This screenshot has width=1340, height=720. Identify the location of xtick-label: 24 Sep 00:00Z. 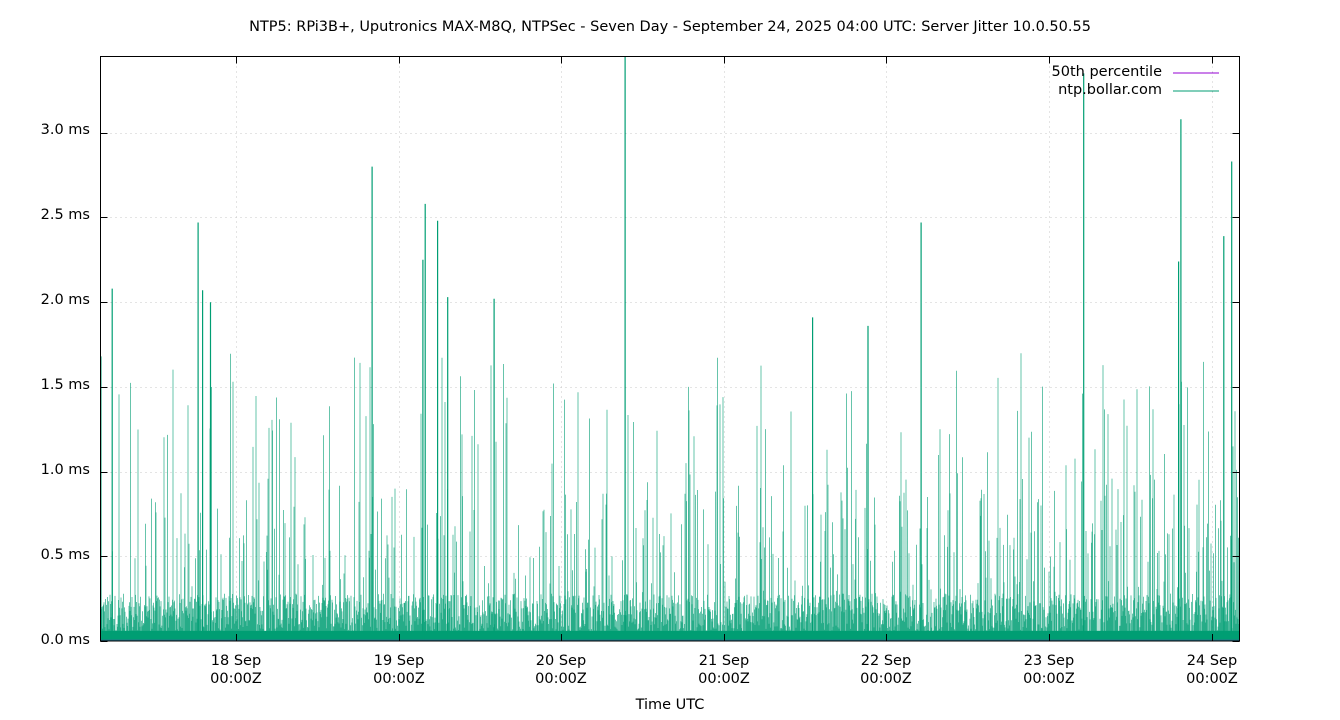
(1212, 670).